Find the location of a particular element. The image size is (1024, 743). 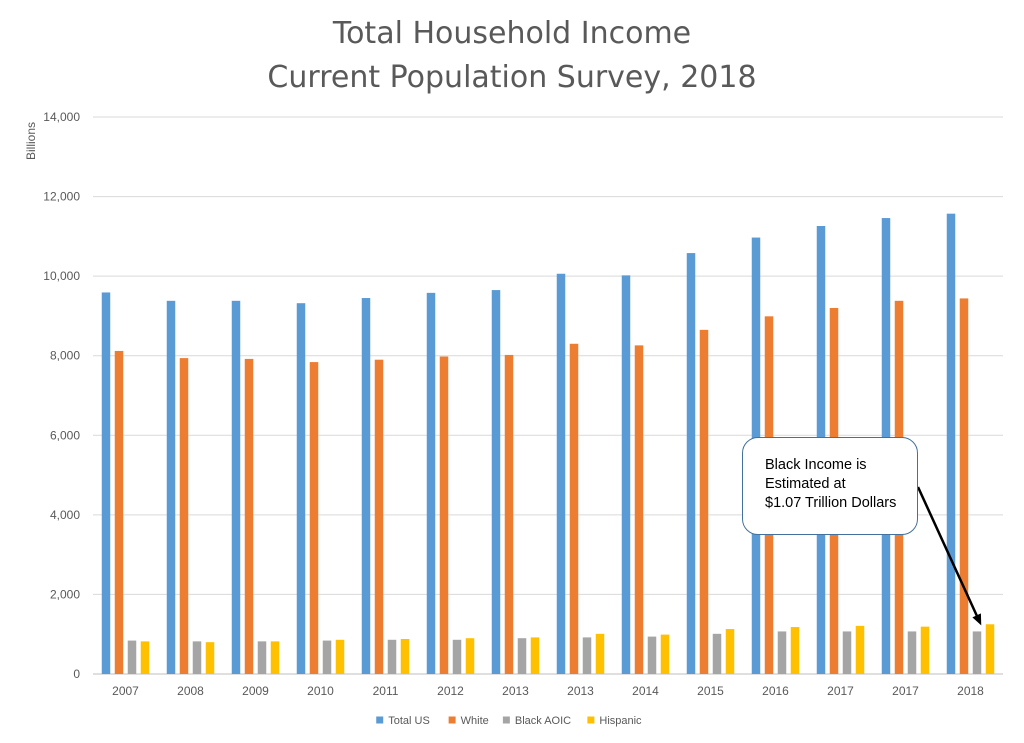

y-axis-label: Billions is located at coordinates (31, 141).